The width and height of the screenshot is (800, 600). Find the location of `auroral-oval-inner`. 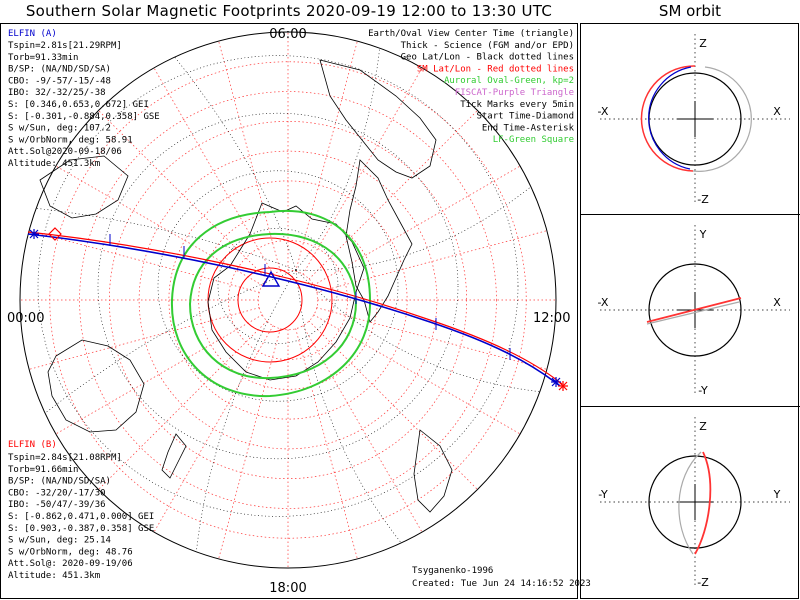

auroral-oval-inner is located at coordinates (273, 306).